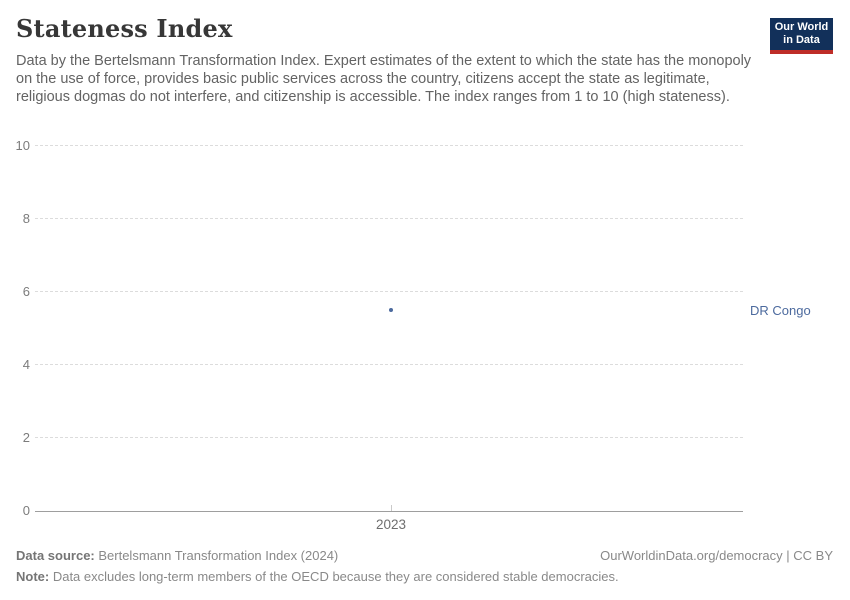 This screenshot has width=850, height=600. What do you see at coordinates (801, 40) in the screenshot?
I see `owid-logo-line2: in Data` at bounding box center [801, 40].